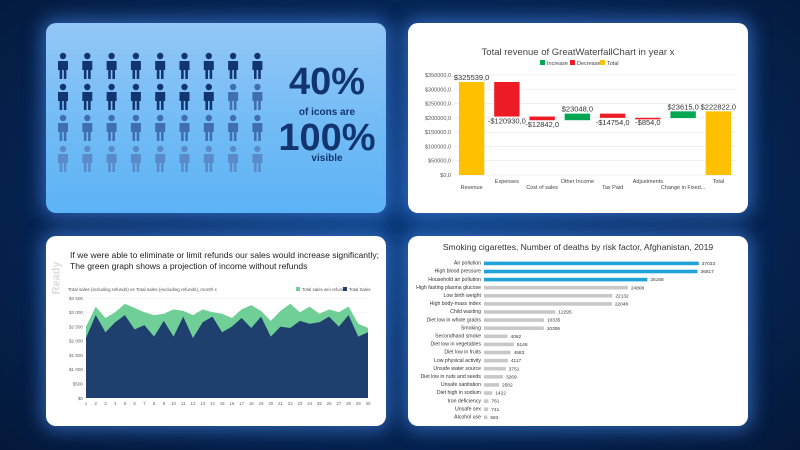 Image resolution: width=800 pixels, height=450 pixels. What do you see at coordinates (115, 403) in the screenshot?
I see `x-tick-label: 4` at bounding box center [115, 403].